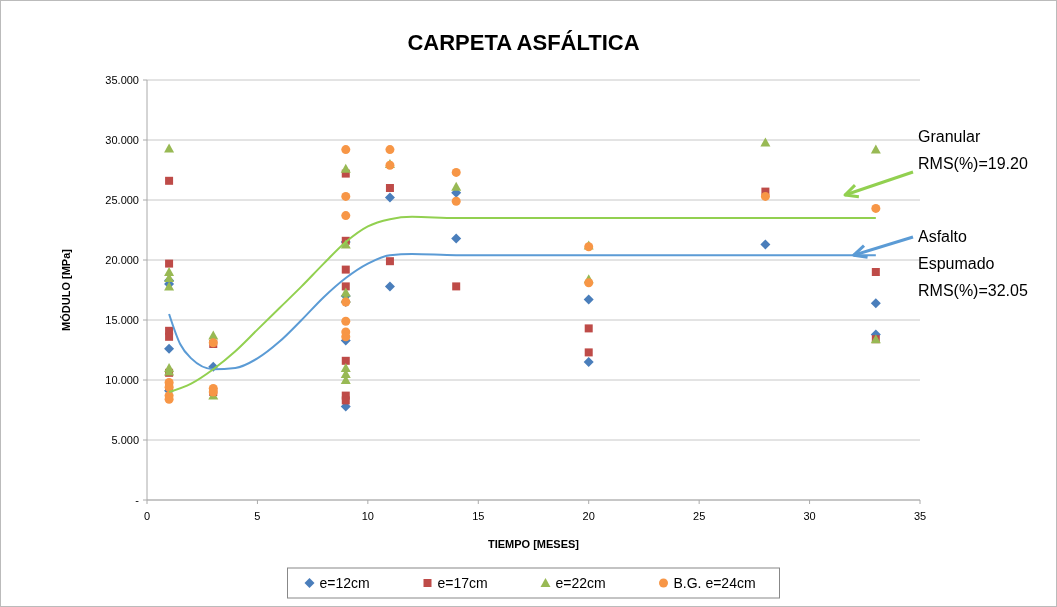 The height and width of the screenshot is (607, 1057). Describe the element at coordinates (973, 263) in the screenshot. I see `annotation: Asfalto Espumado RMS(%)=32.05` at that location.